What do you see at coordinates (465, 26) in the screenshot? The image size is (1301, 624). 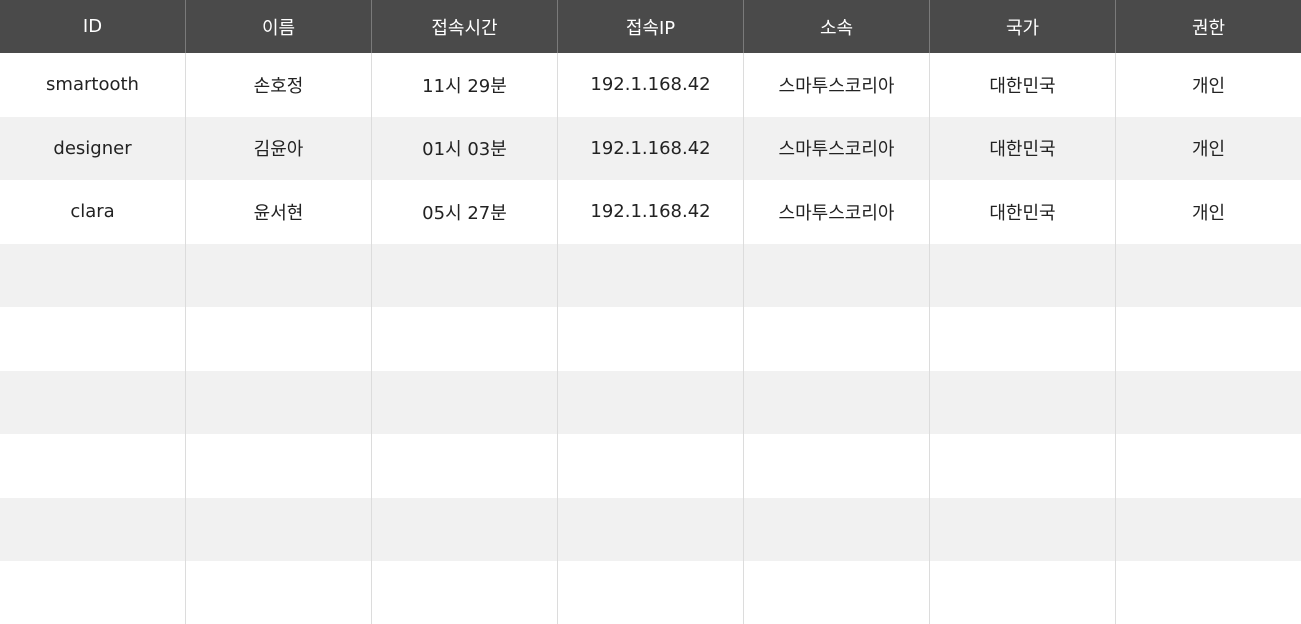 I see `column-header-access-time: 접속시간` at bounding box center [465, 26].